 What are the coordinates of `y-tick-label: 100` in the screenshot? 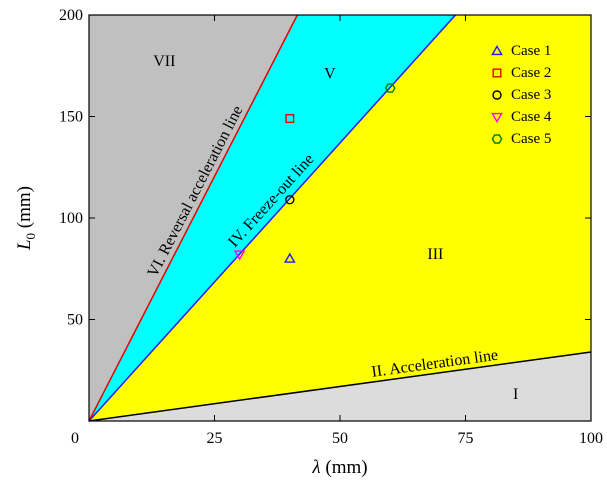 It's located at (71, 218).